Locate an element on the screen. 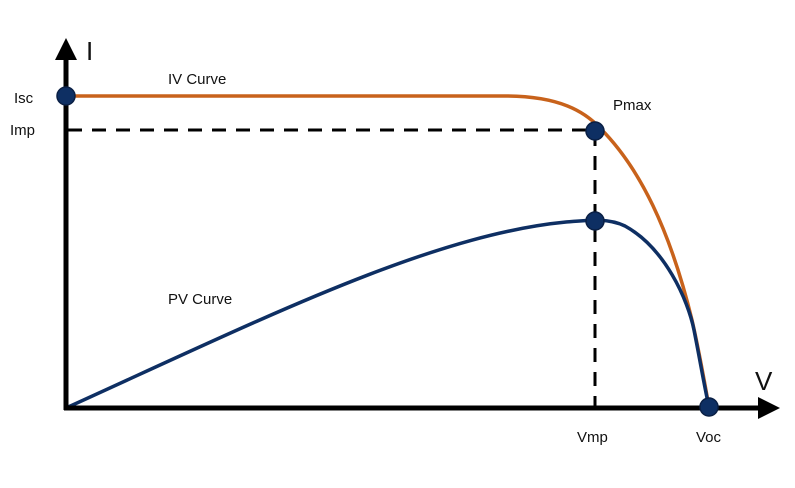 Image resolution: width=795 pixels, height=488 pixels. vmp-label: Vmp is located at coordinates (592, 437).